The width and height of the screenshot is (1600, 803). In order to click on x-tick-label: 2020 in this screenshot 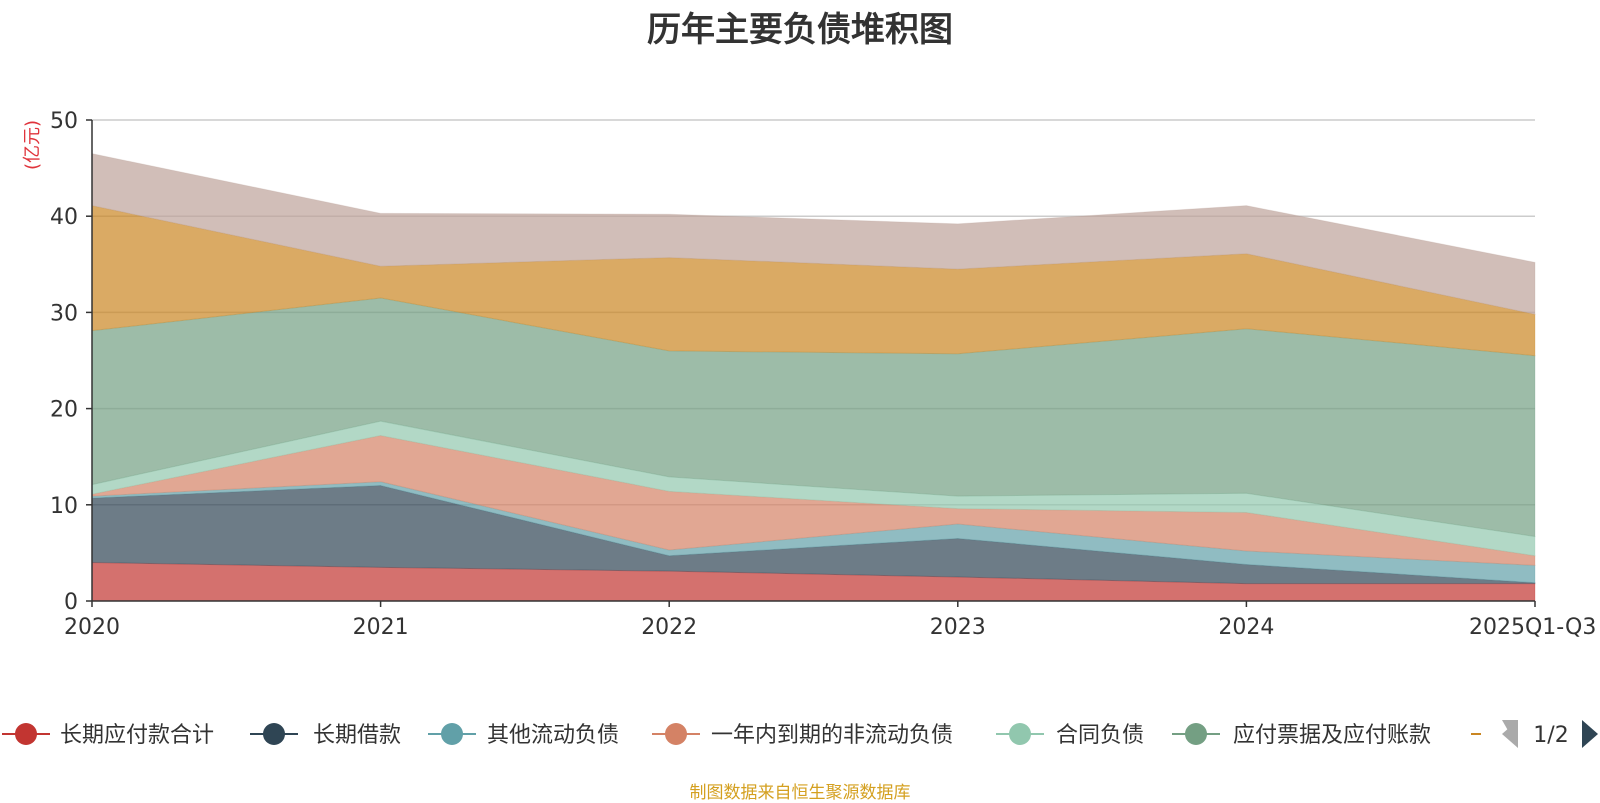, I will do `click(92, 627)`.